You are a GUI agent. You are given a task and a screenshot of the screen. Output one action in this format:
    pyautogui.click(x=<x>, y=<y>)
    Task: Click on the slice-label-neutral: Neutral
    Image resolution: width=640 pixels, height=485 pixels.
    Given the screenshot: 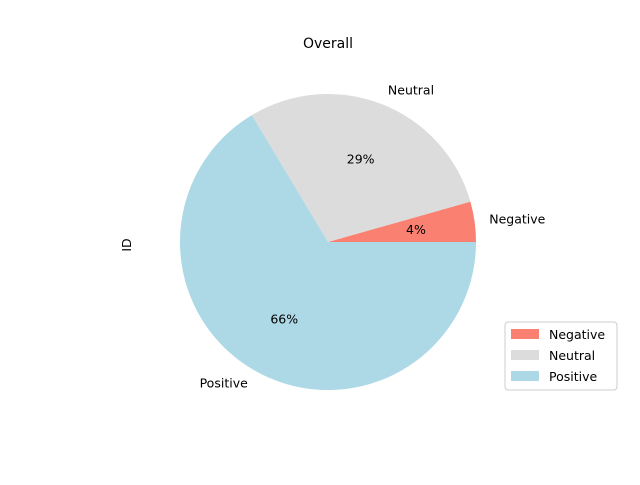 What is the action you would take?
    pyautogui.click(x=411, y=90)
    